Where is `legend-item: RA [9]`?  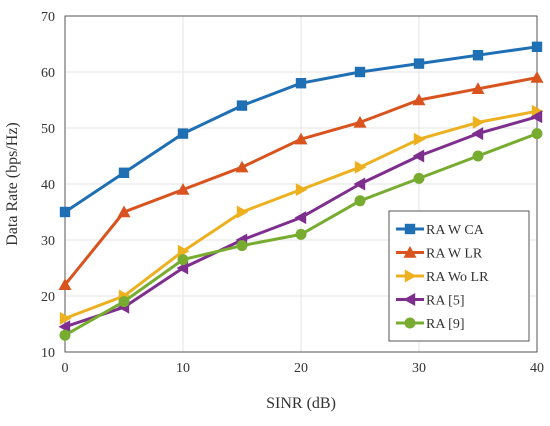
legend-item: RA [9] is located at coordinates (430, 324).